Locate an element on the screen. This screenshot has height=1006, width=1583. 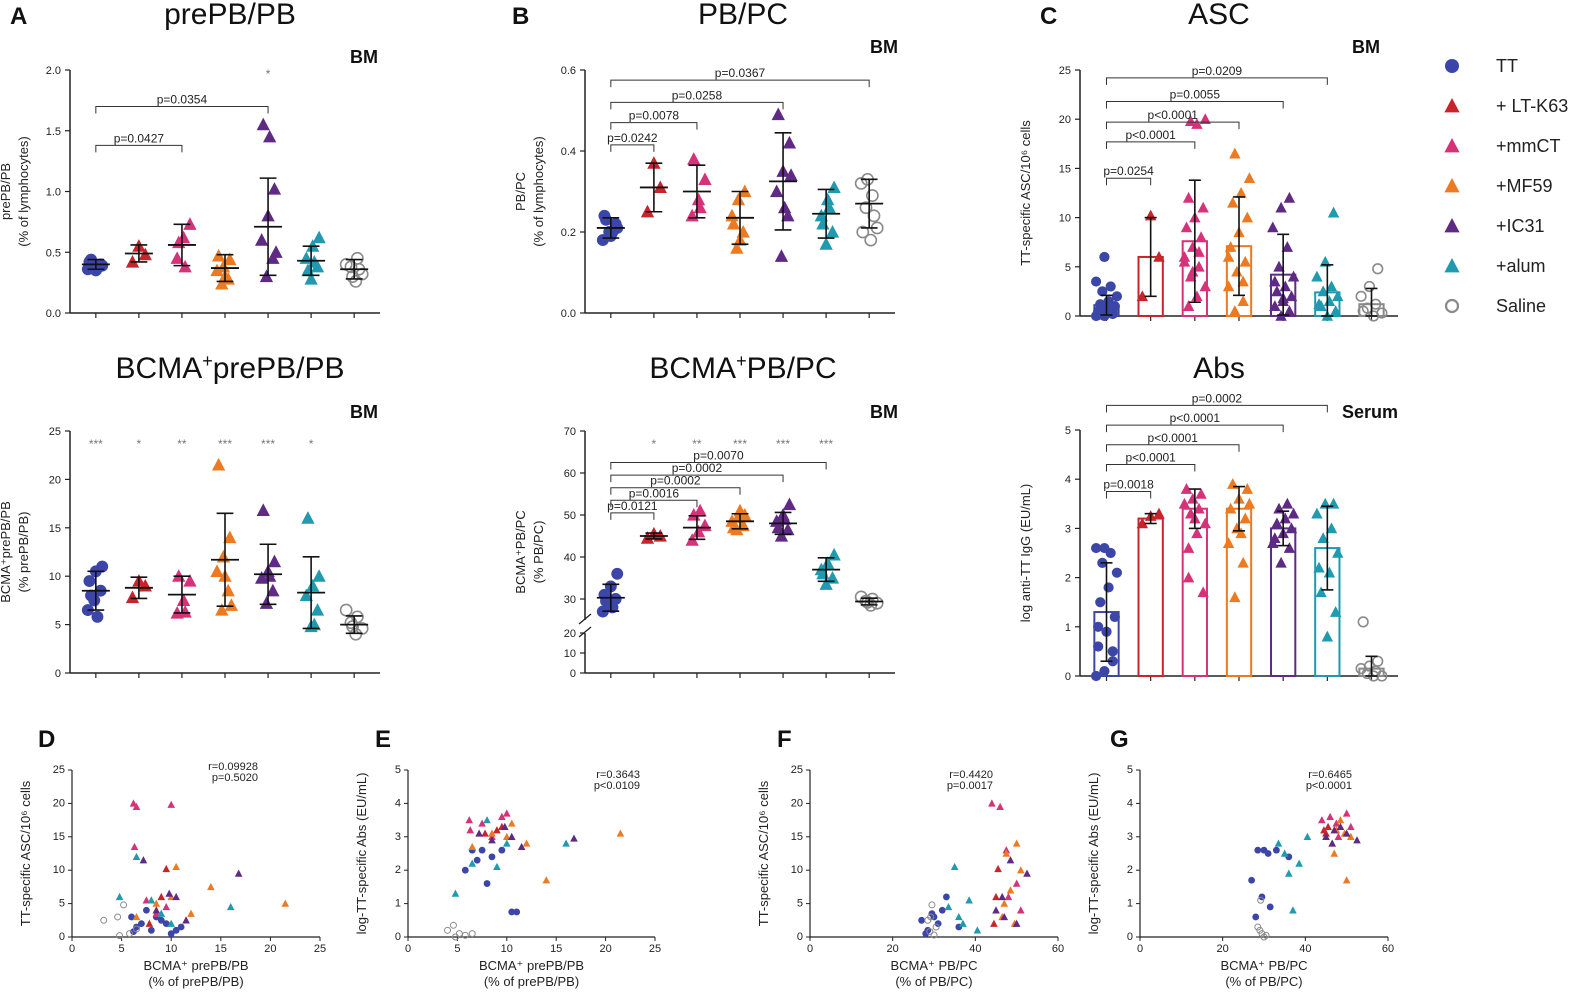
correlation-stat: p=0.5020 is located at coordinates (235, 778).